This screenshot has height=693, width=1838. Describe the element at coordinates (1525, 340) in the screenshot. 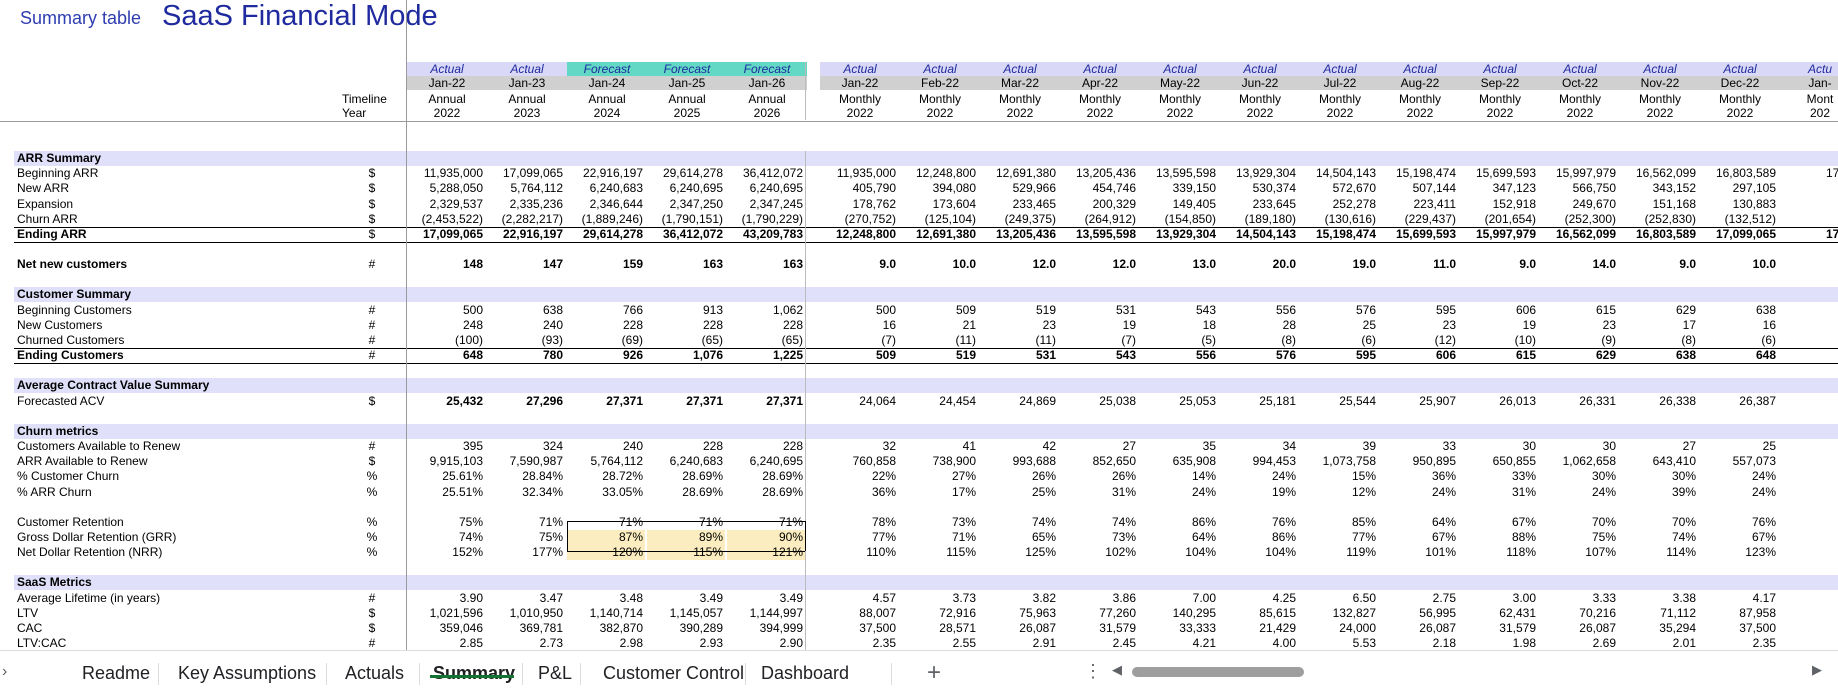

I see `table-cell: (10)` at that location.